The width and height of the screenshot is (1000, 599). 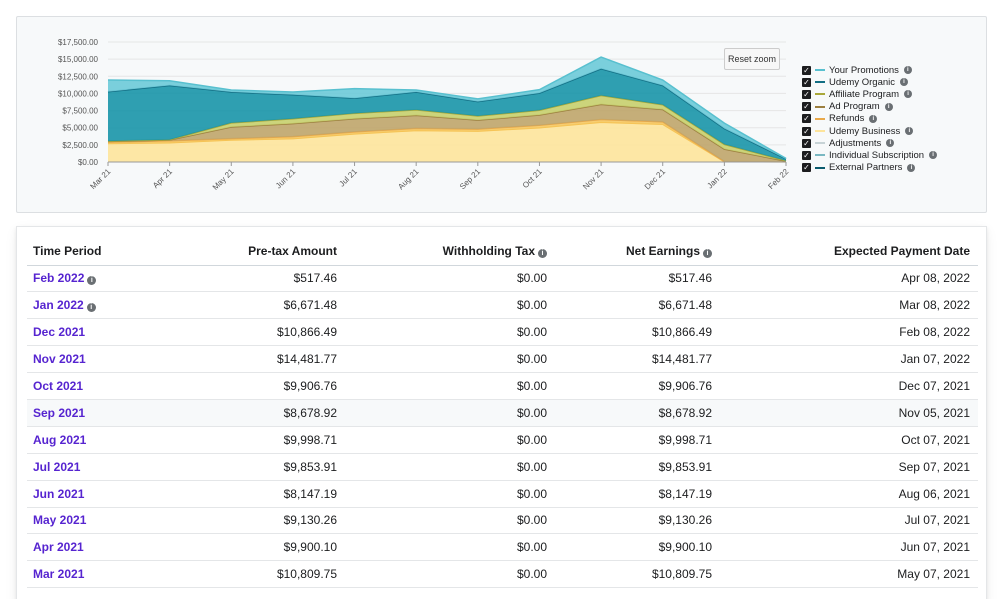 What do you see at coordinates (637, 467) in the screenshot?
I see `cell-net: $9,853.91` at bounding box center [637, 467].